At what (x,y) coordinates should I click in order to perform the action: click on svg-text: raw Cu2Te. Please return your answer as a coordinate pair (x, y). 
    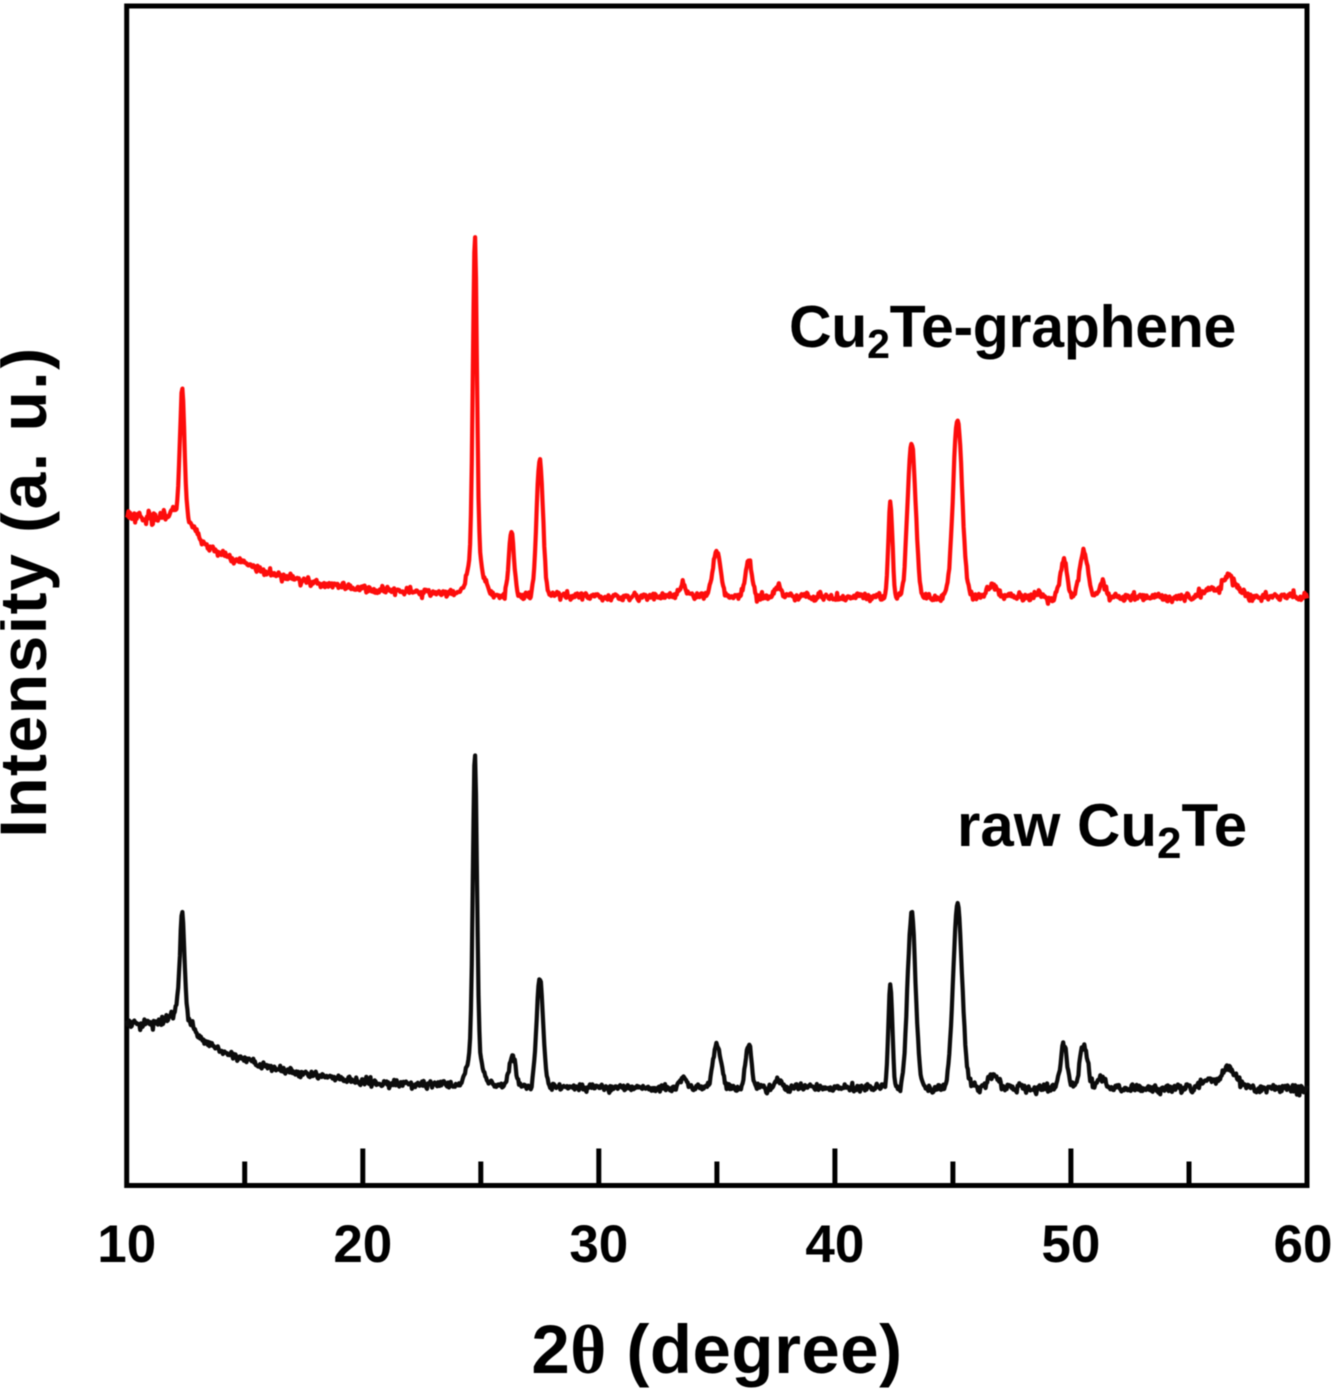
    Looking at the image, I should click on (1102, 830).